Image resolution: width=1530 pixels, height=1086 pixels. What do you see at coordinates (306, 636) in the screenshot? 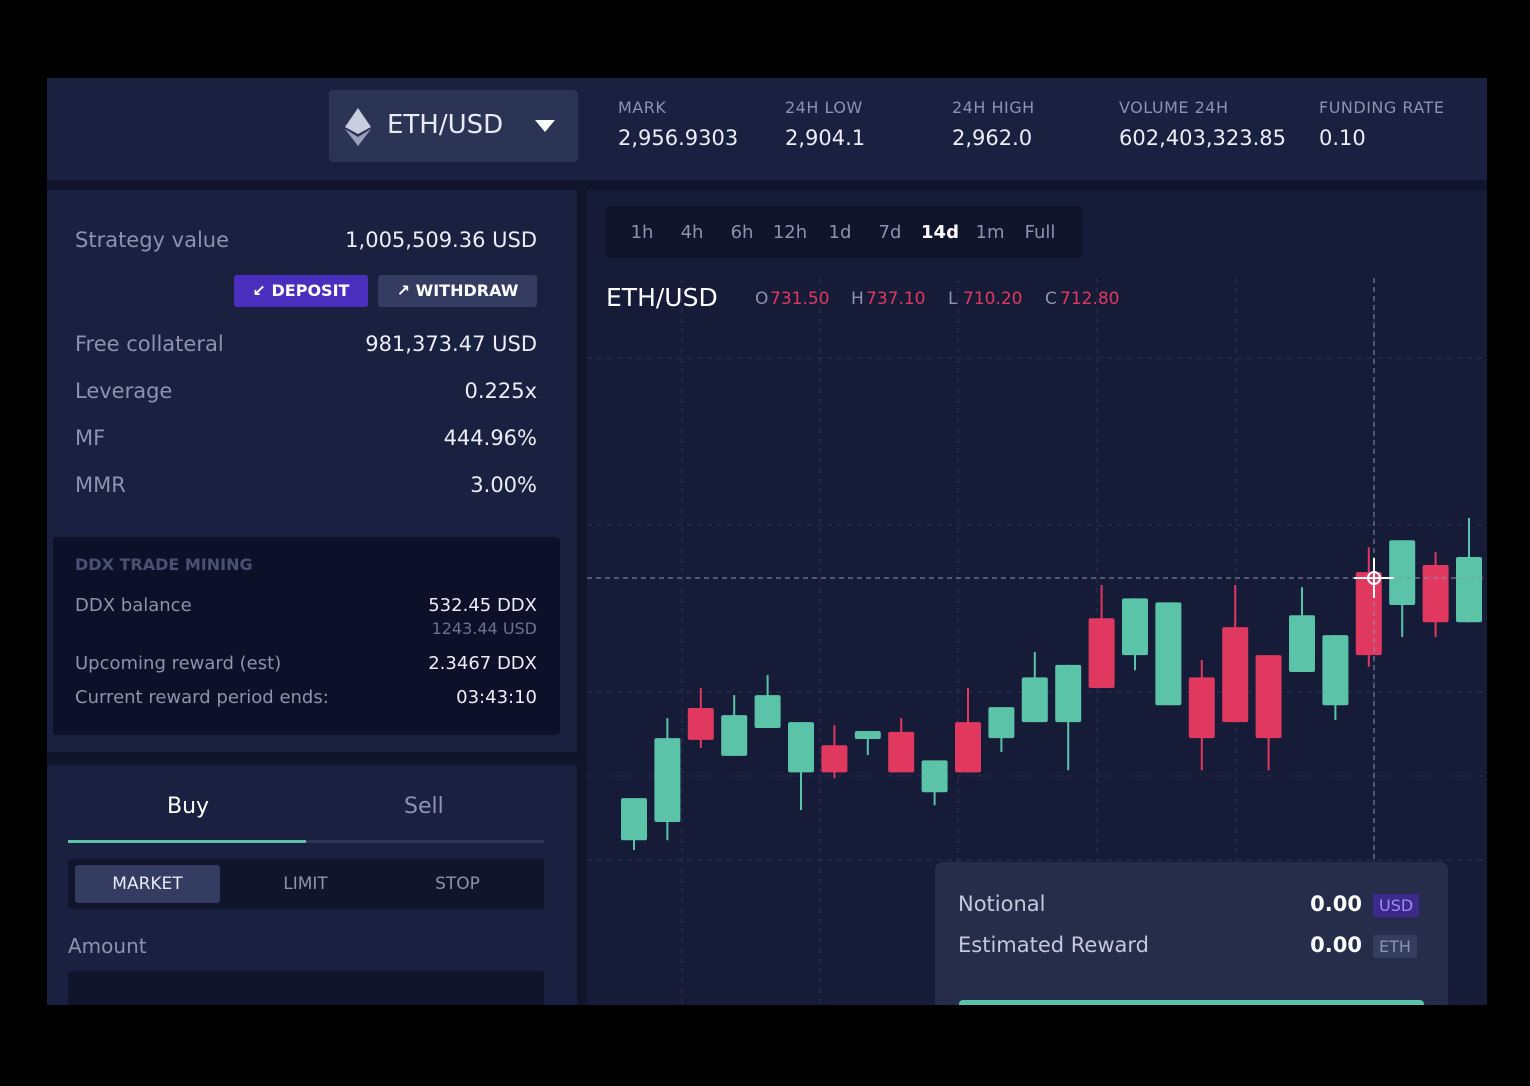
I see `mining-panel` at bounding box center [306, 636].